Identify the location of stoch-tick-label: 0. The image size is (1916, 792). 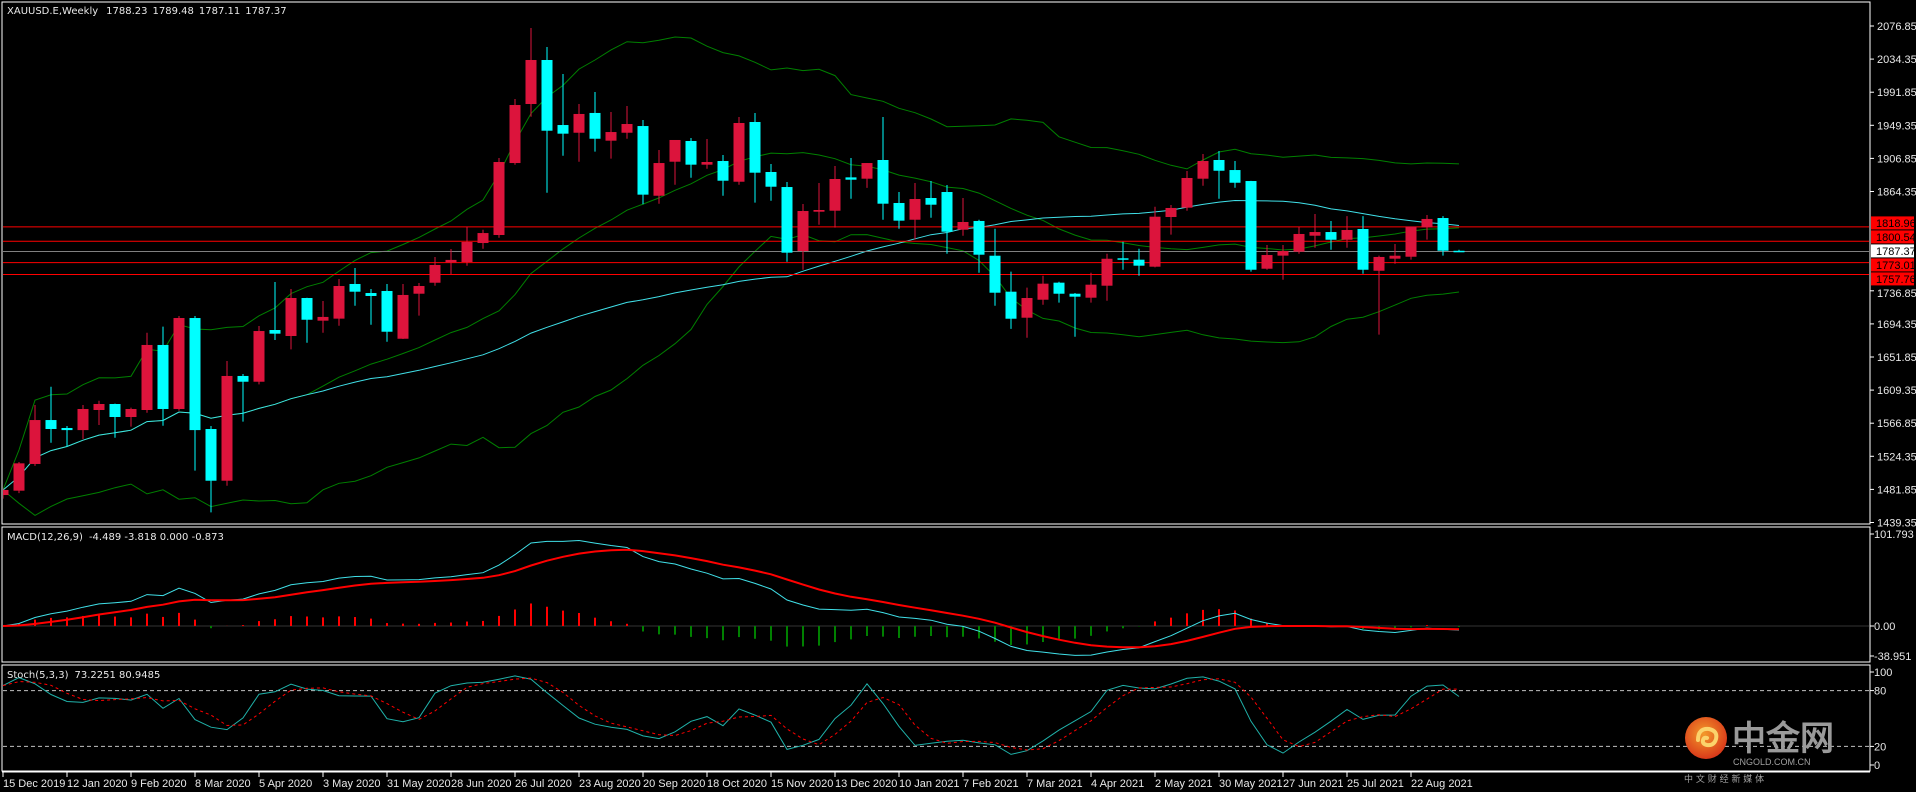
(1877, 766).